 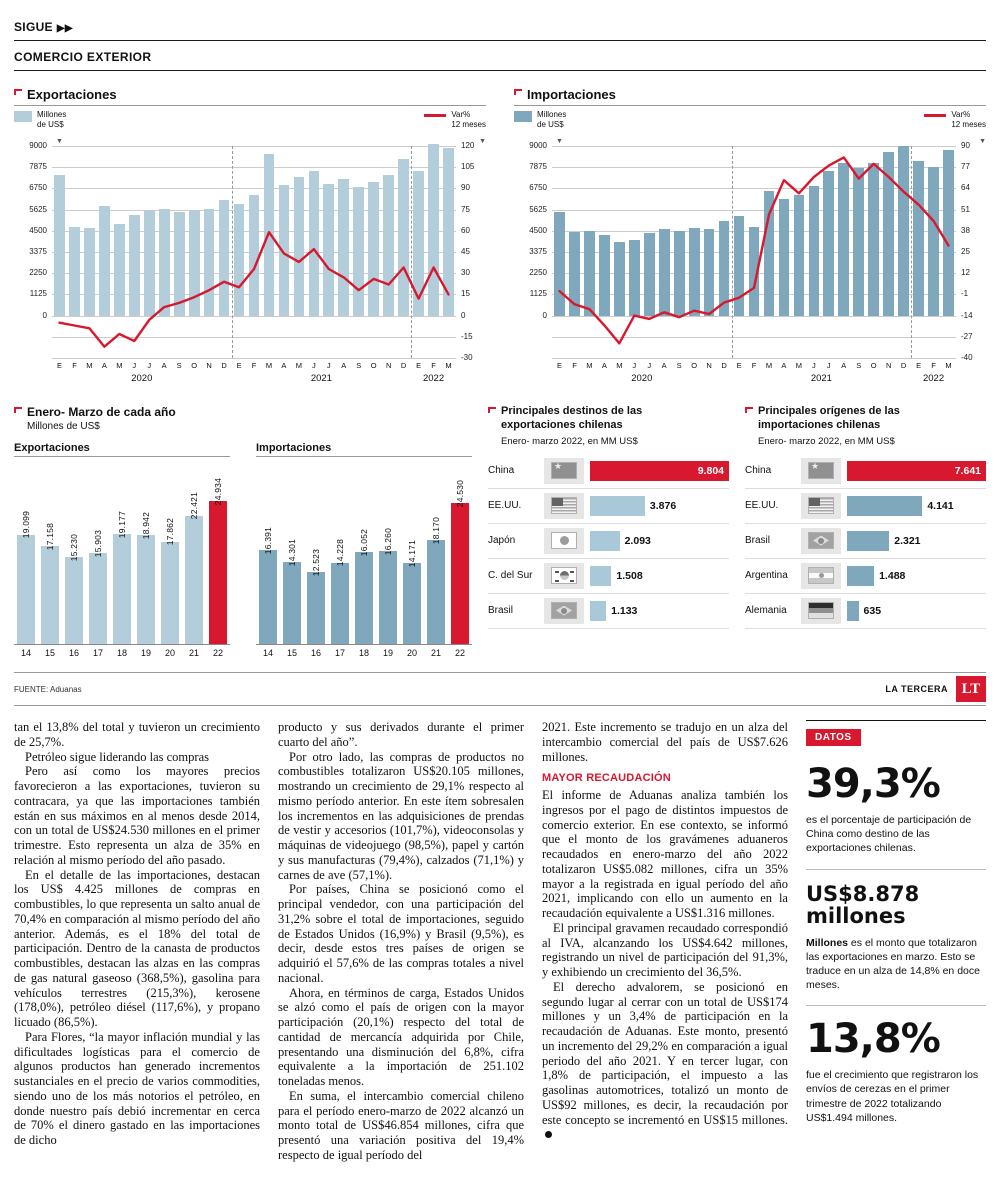 I want to click on bar-area: 2.093, so click(x=659, y=540).